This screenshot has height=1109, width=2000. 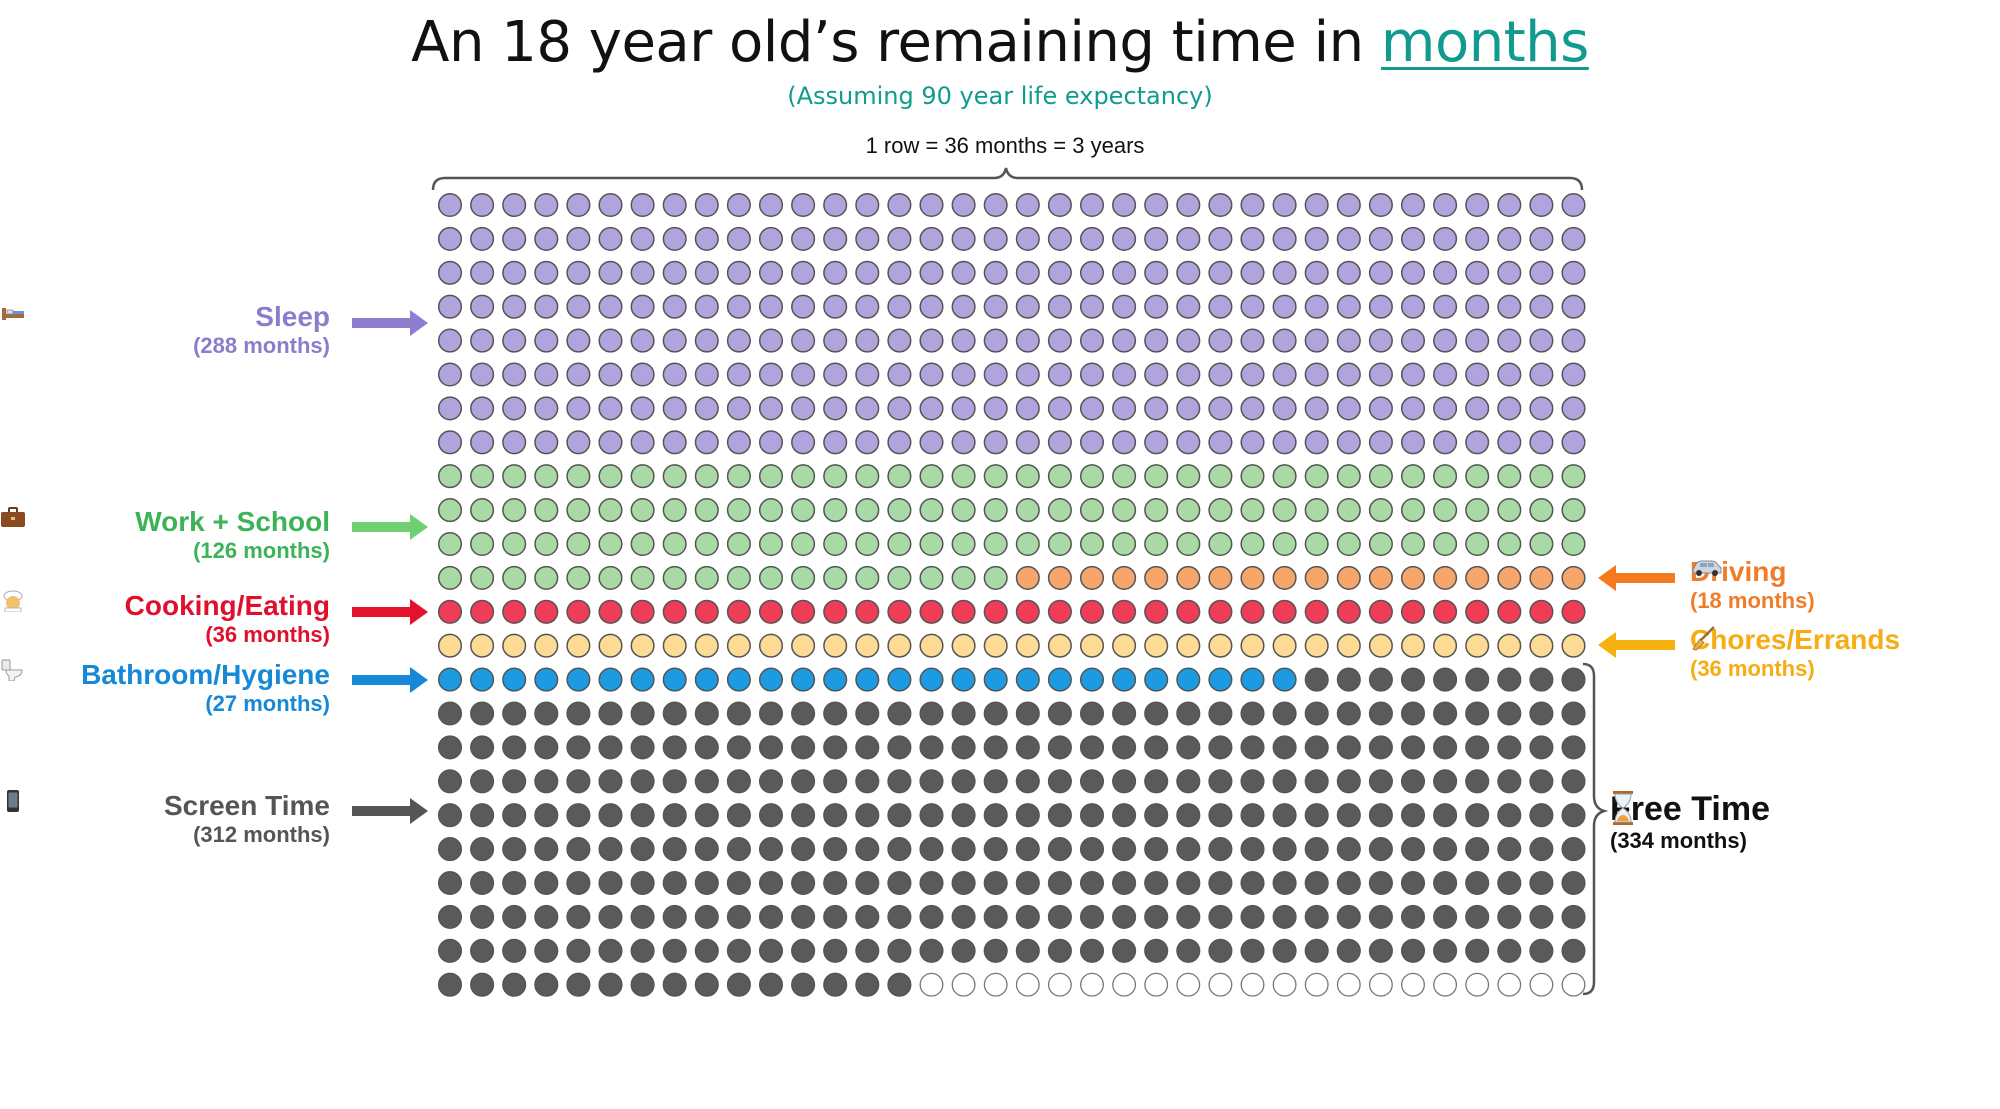 What do you see at coordinates (963, 984) in the screenshot?
I see `dot-free` at bounding box center [963, 984].